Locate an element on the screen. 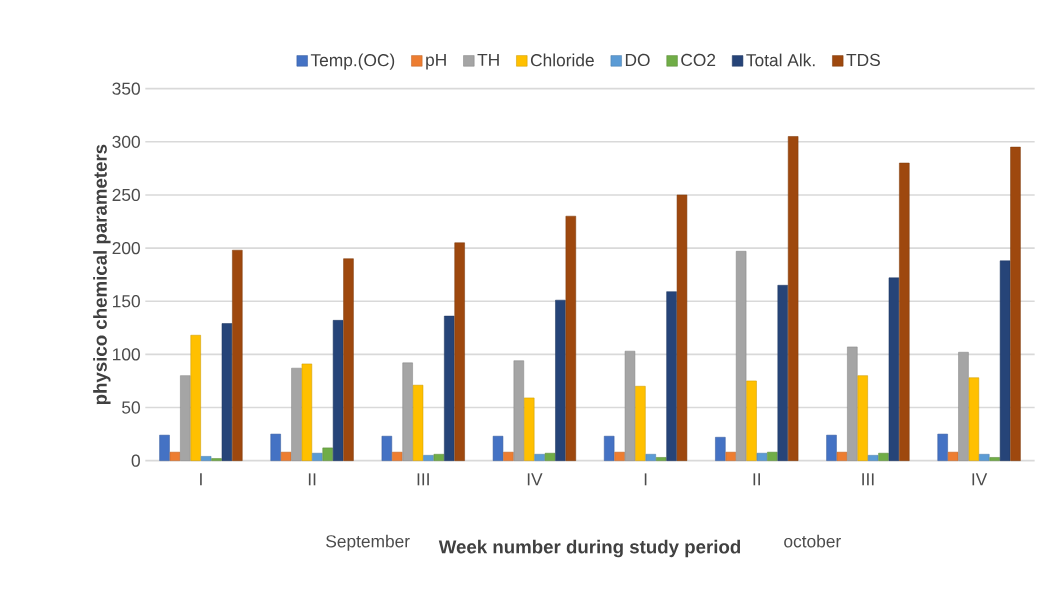 The width and height of the screenshot is (1057, 598). y-tick-label: 0 is located at coordinates (135, 460).